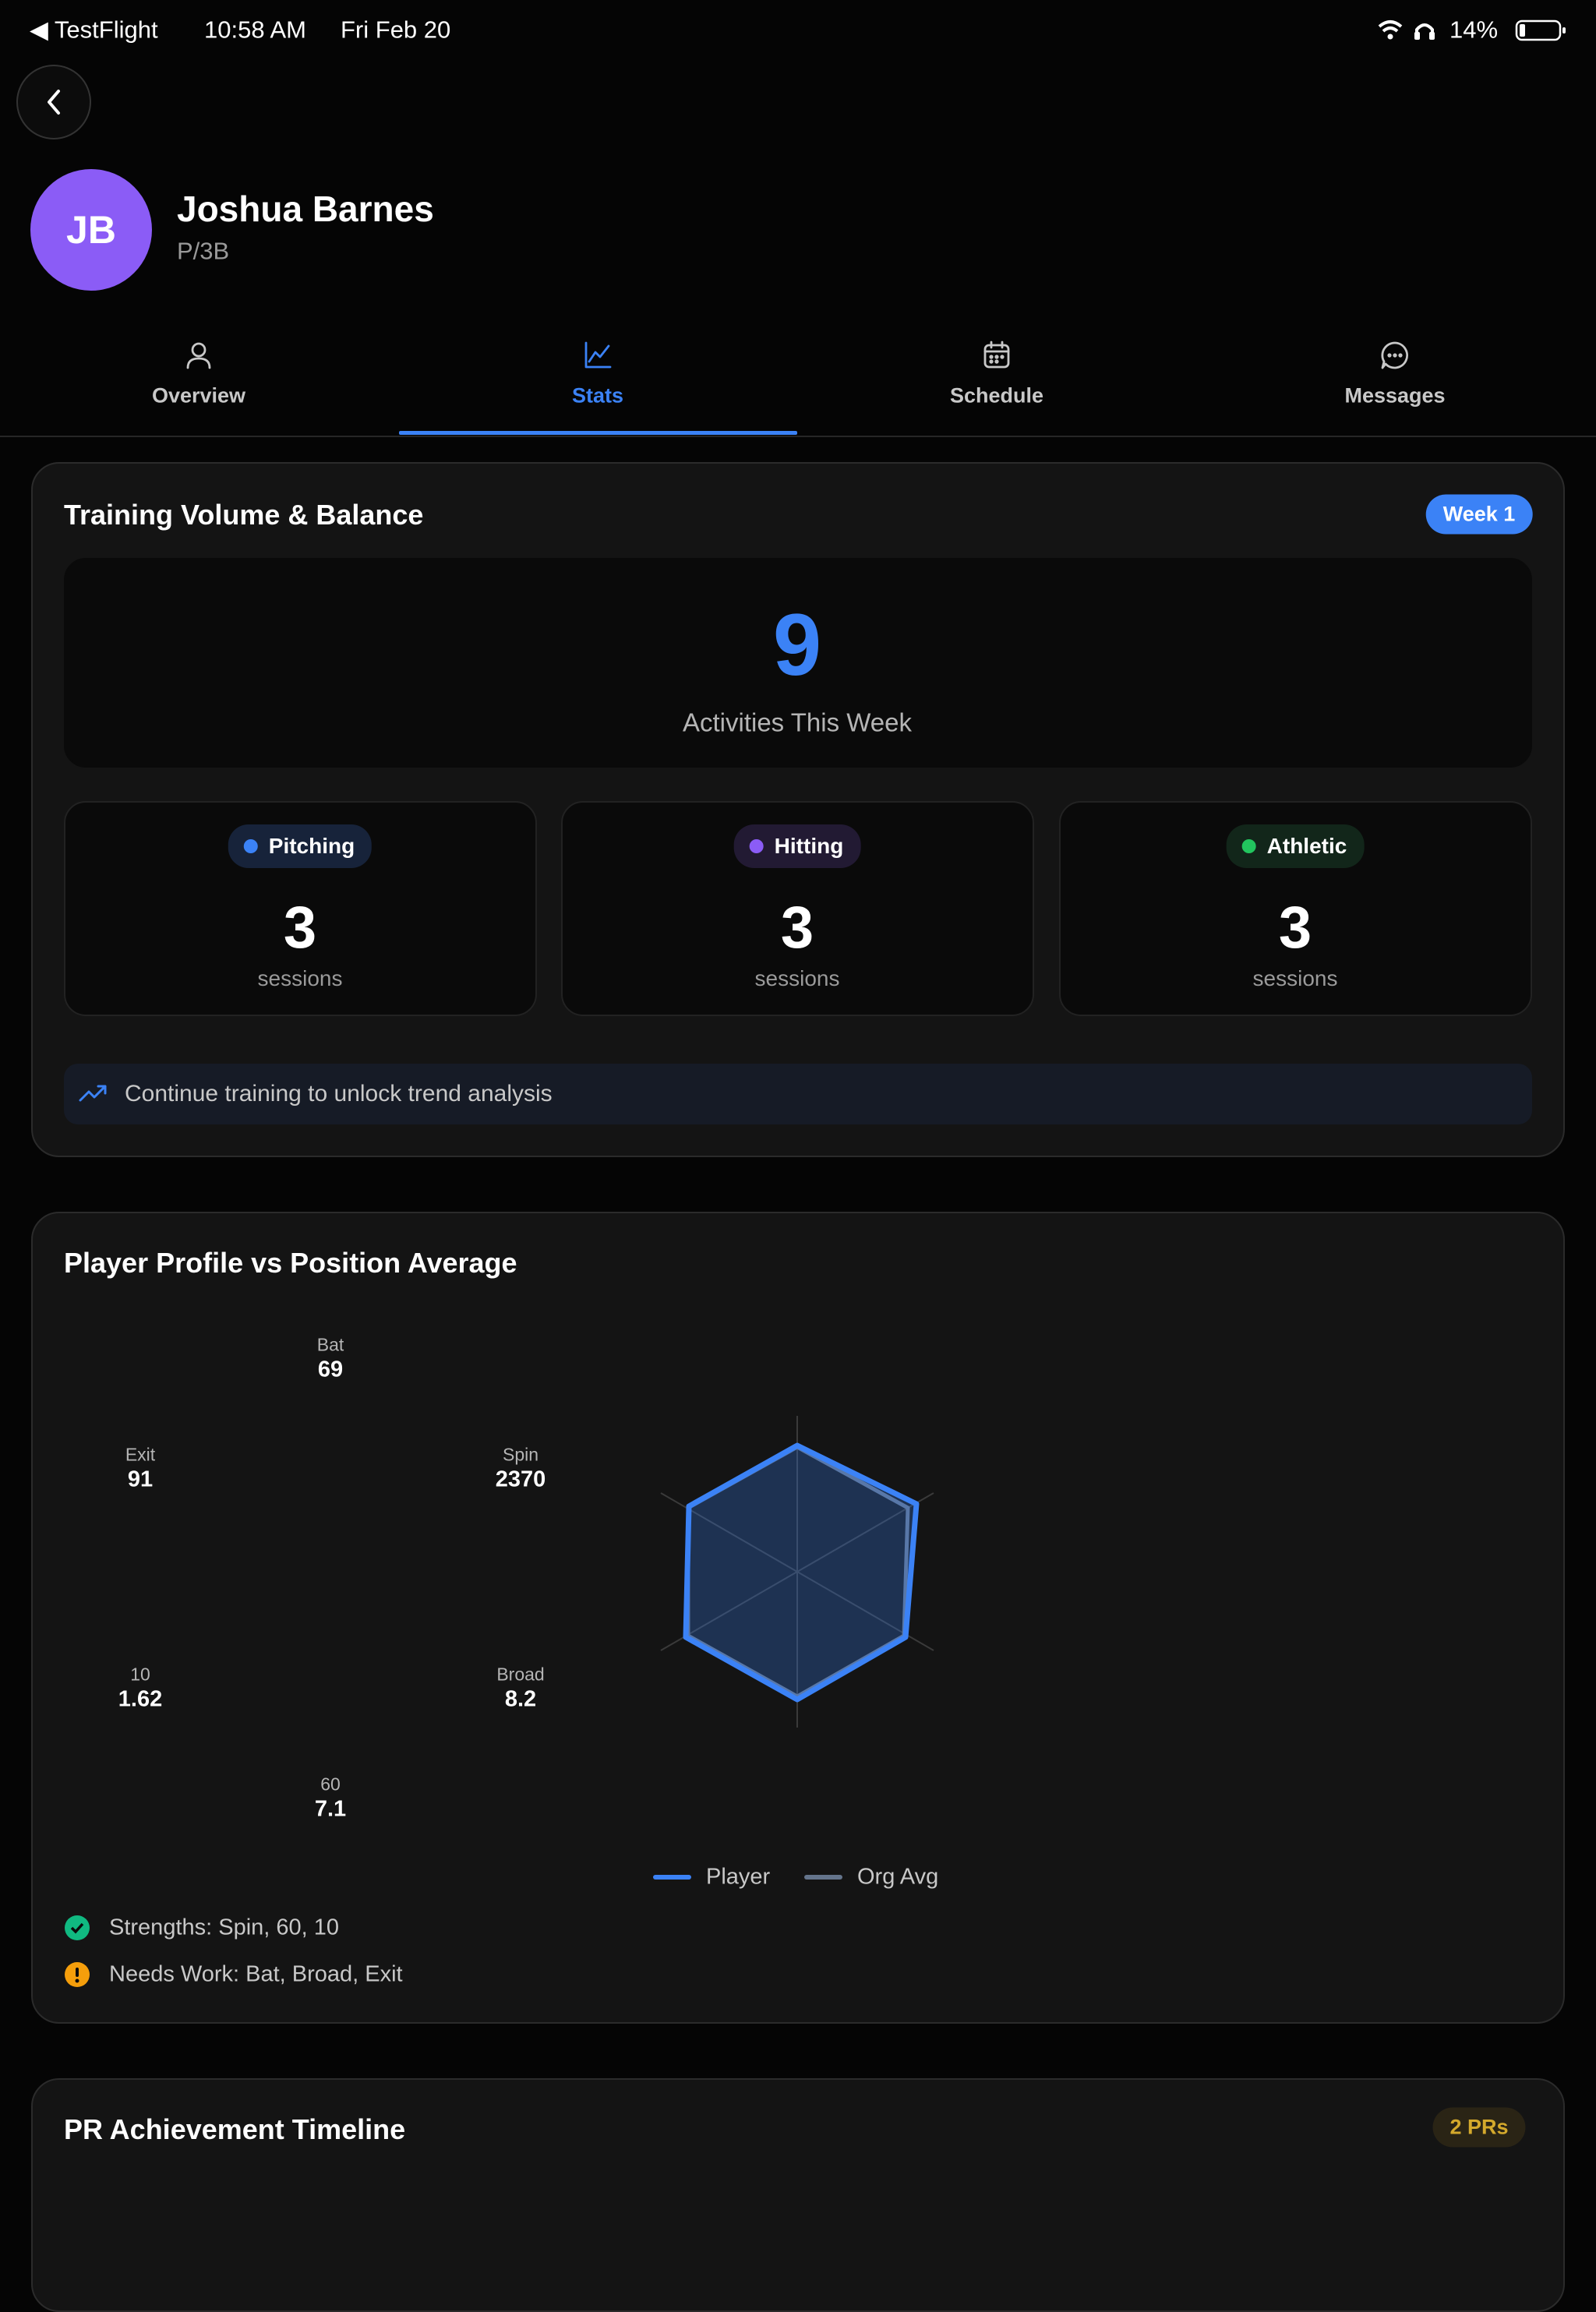 The width and height of the screenshot is (1596, 2312). Describe the element at coordinates (256, 1974) in the screenshot. I see `needs-work-text: Needs Work: Bat, Broad, Exit` at that location.